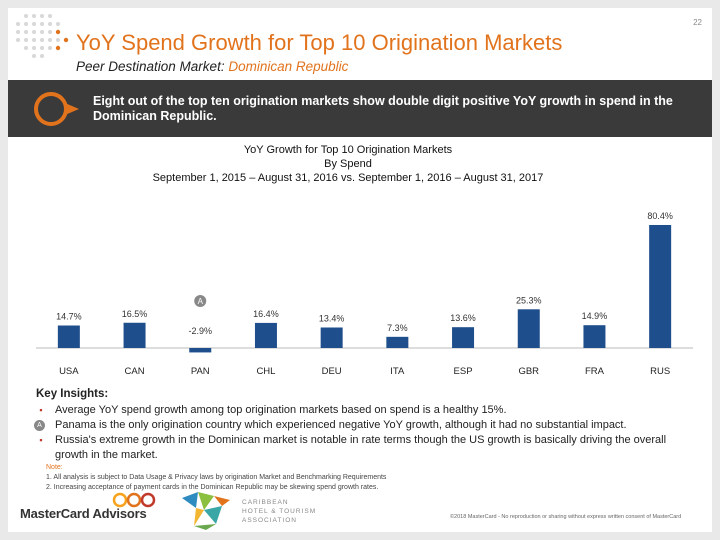  What do you see at coordinates (69, 371) in the screenshot?
I see `tick-label-usa: USA` at bounding box center [69, 371].